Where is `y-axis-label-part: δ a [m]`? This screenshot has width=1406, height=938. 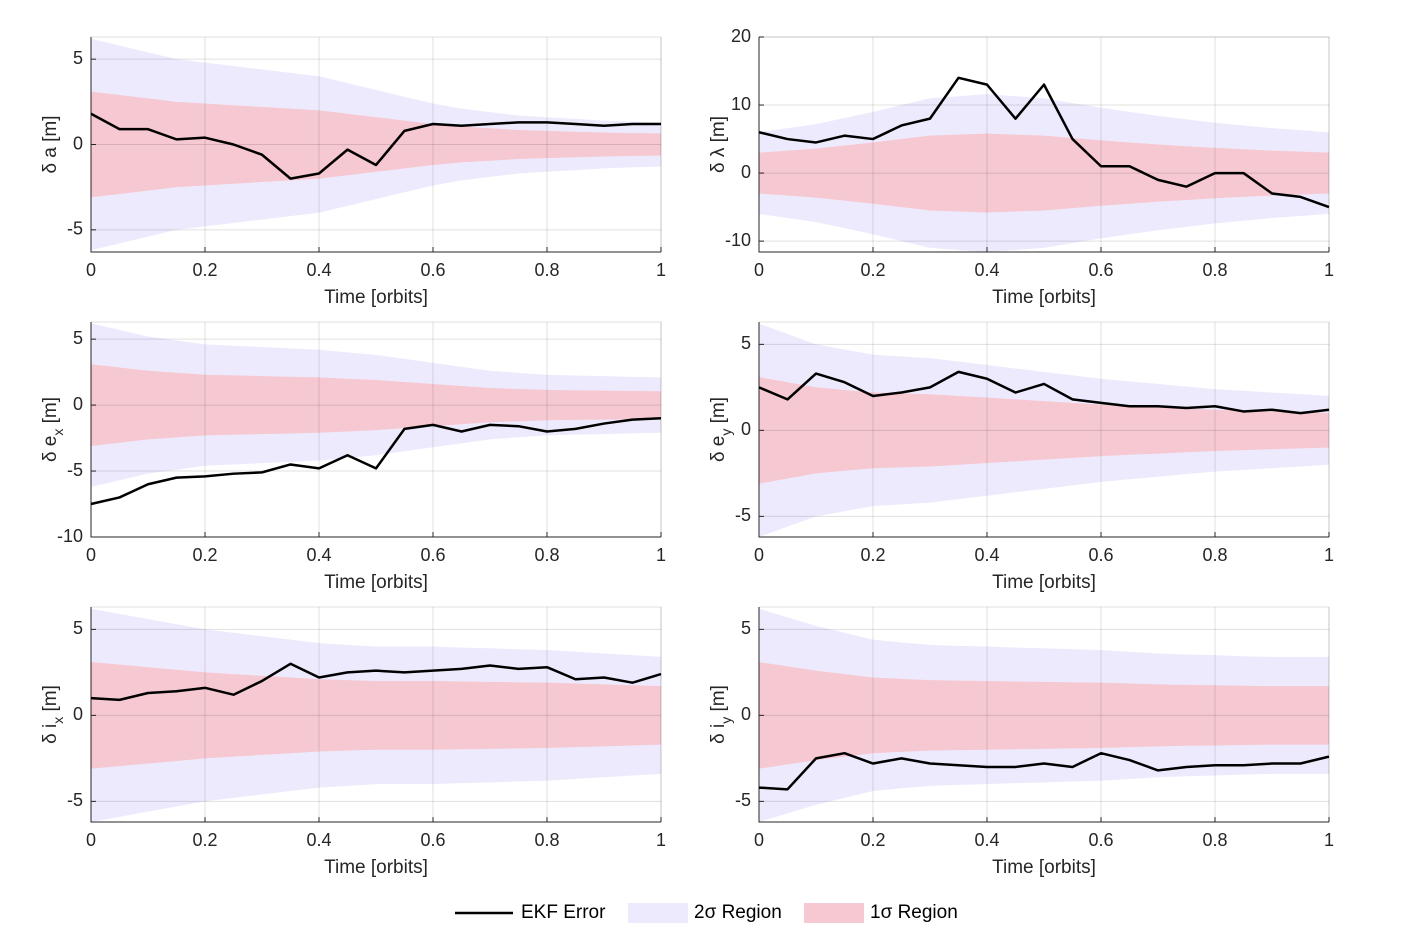 y-axis-label-part: δ a [m] is located at coordinates (50, 144).